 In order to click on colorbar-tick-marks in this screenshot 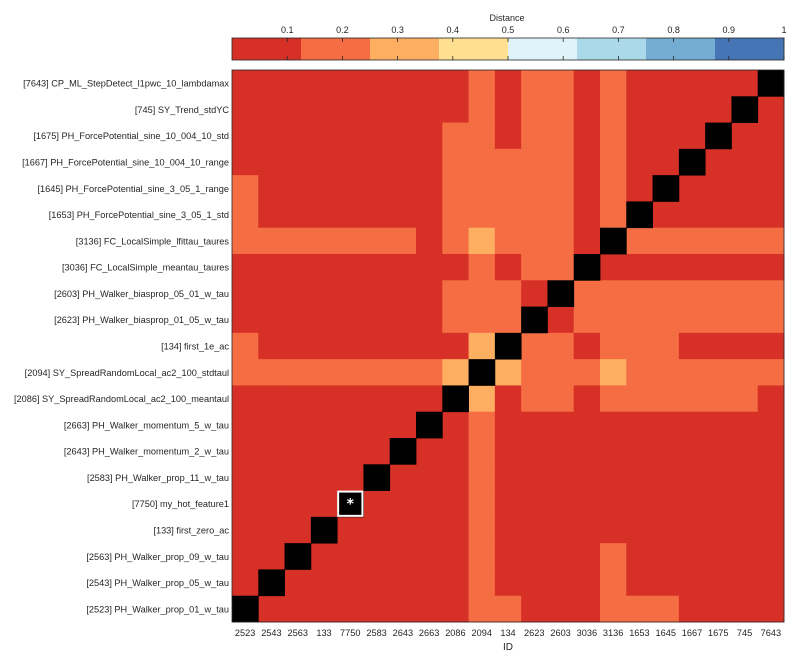, I will do `click(535, 49)`.